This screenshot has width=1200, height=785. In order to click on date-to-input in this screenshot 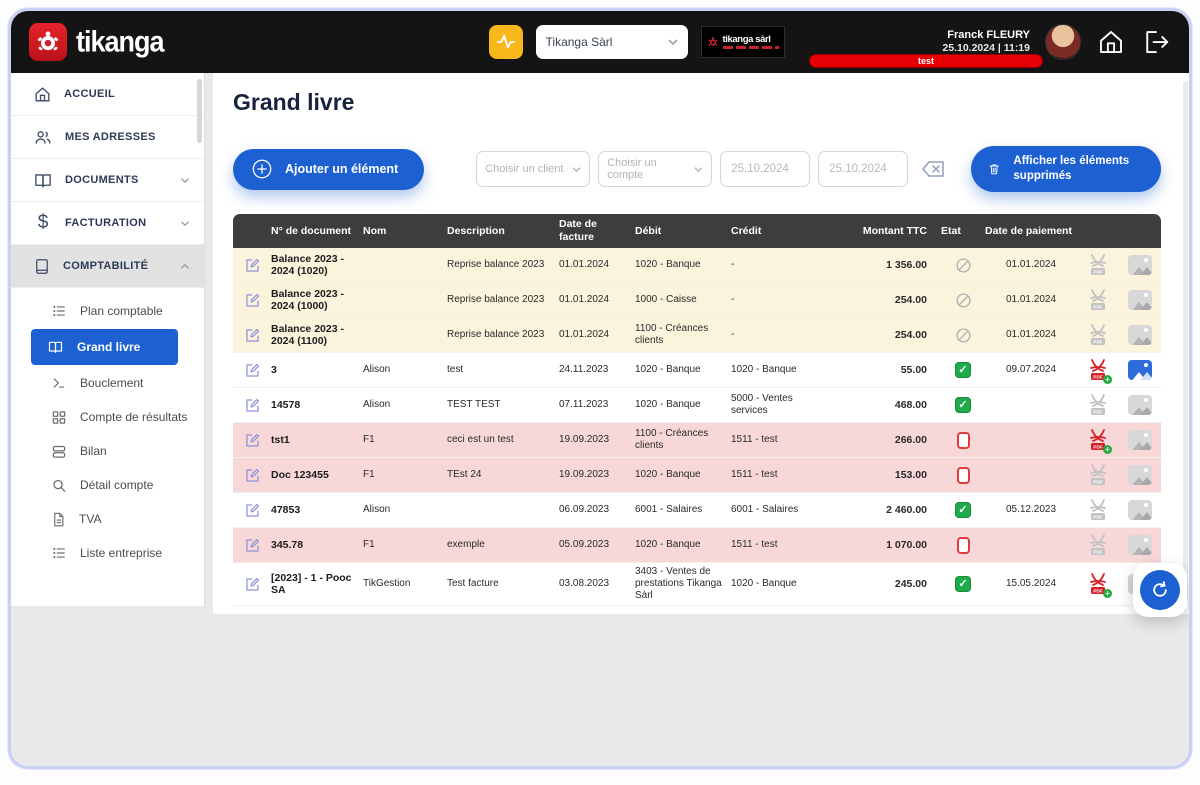, I will do `click(863, 169)`.